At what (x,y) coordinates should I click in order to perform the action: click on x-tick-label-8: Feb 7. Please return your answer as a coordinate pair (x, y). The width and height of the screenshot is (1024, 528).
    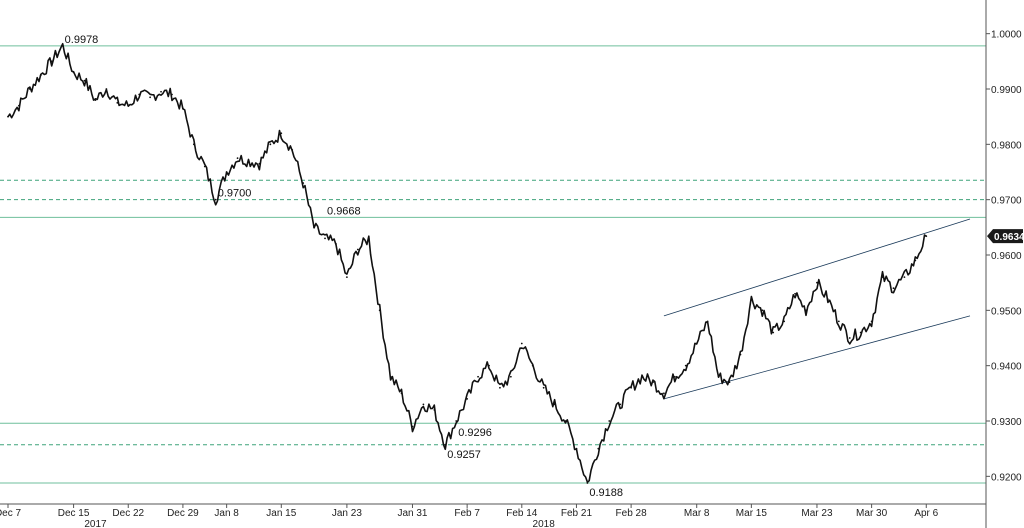
    Looking at the image, I should click on (467, 513).